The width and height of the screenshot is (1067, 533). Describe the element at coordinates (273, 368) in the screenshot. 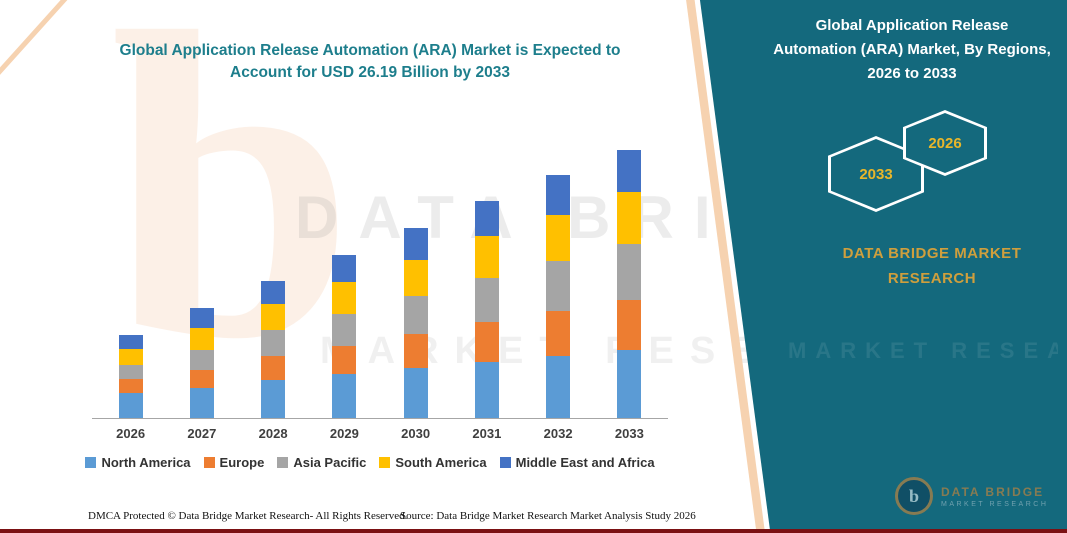

I see `bar-segment-europe-2028` at that location.